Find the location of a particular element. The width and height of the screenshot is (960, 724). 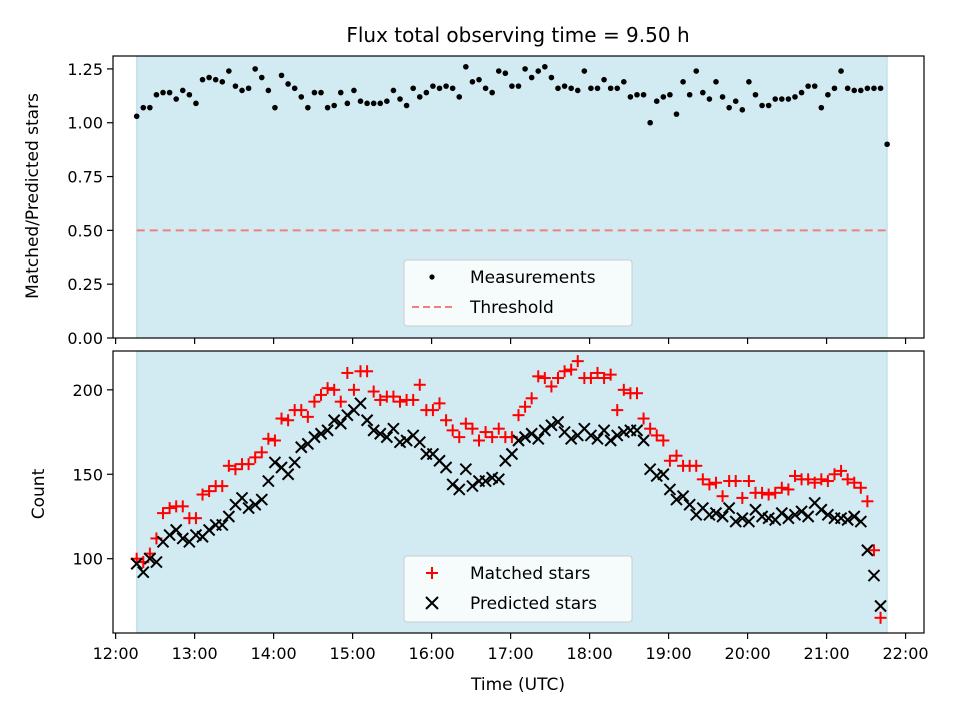

x-tick-label: 13:00 is located at coordinates (195, 653).